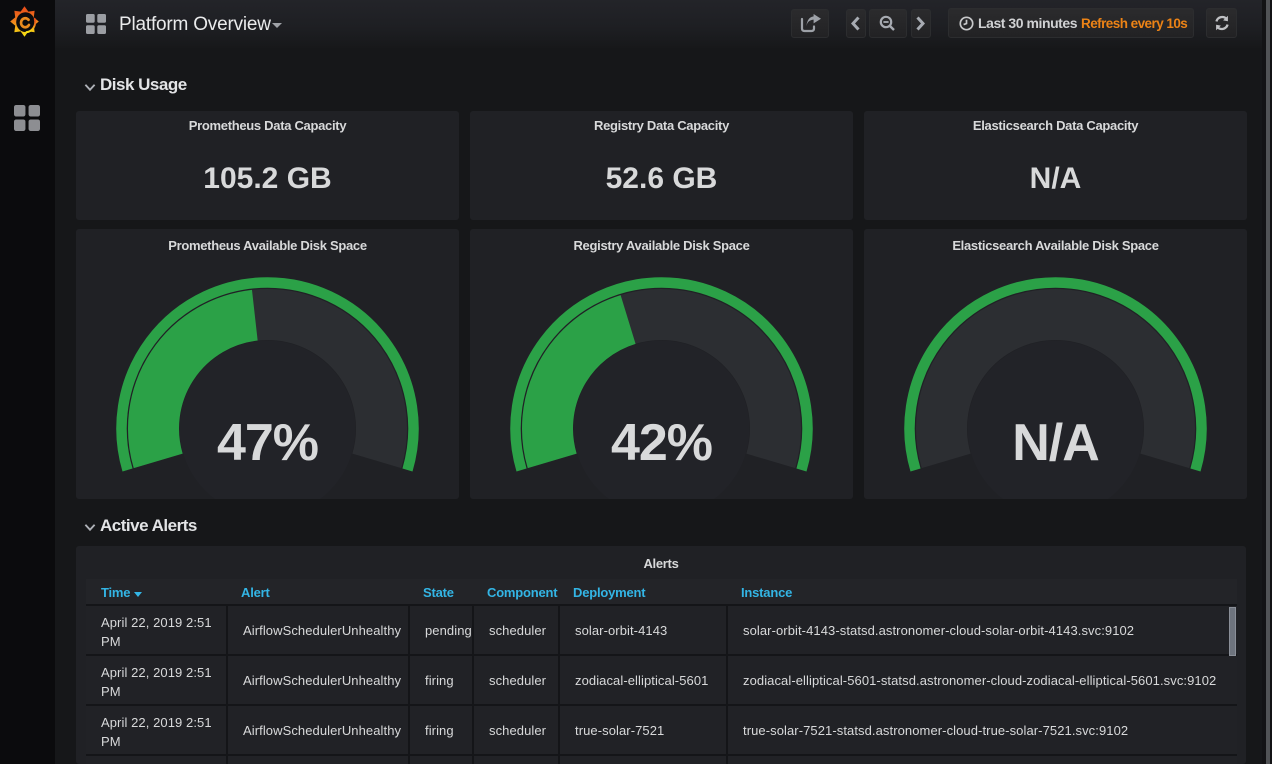  Describe the element at coordinates (267, 443) in the screenshot. I see `svg-text: 47%` at that location.